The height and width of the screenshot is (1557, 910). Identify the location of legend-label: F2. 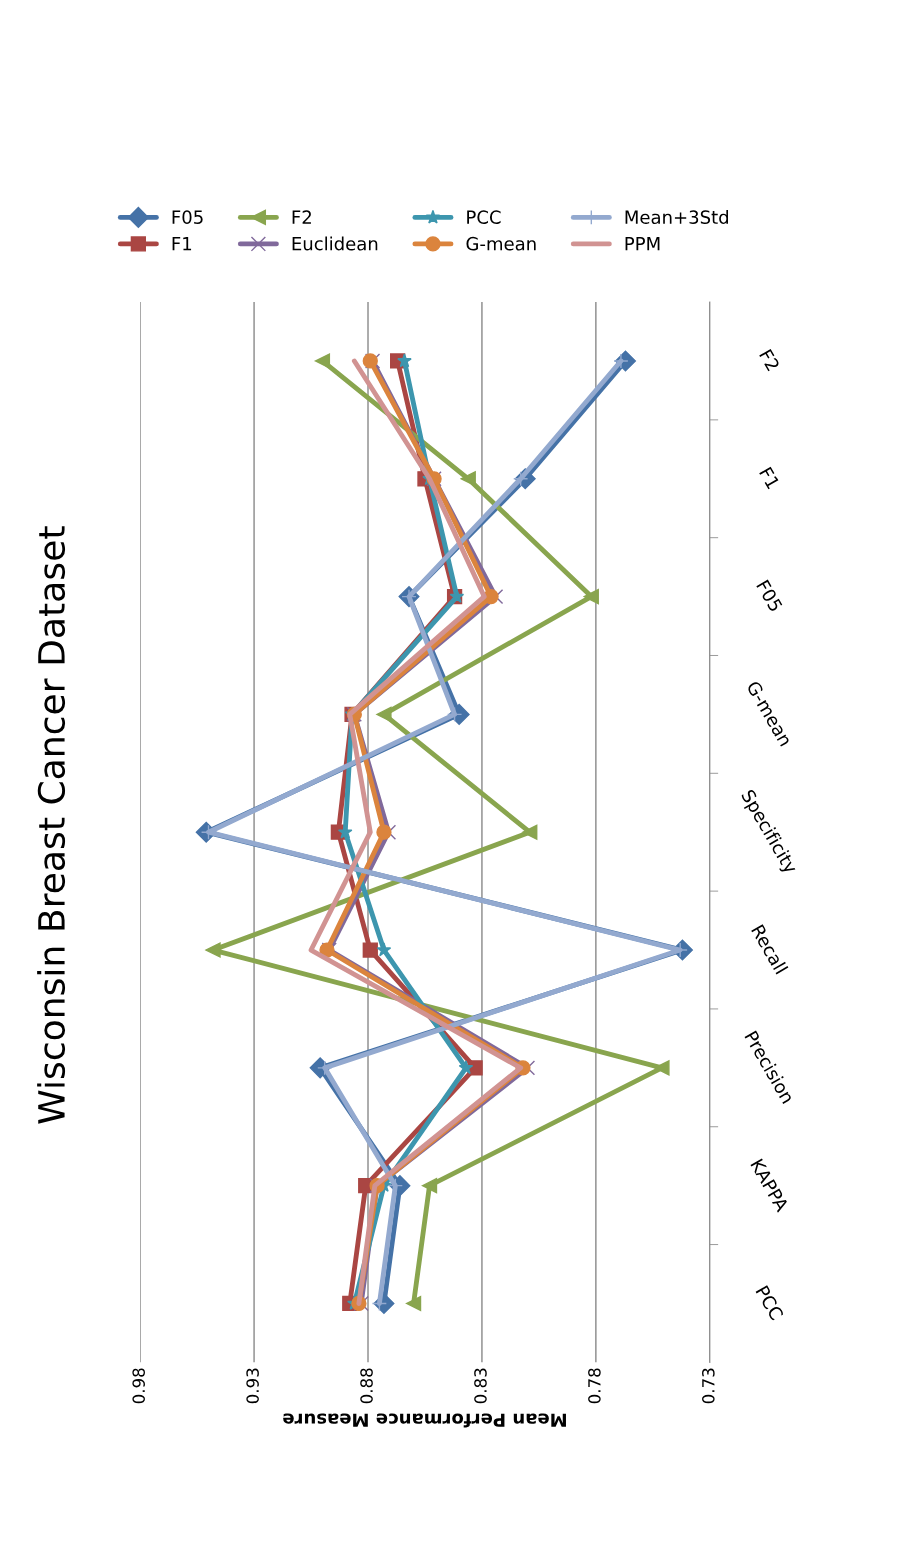
(301, 217).